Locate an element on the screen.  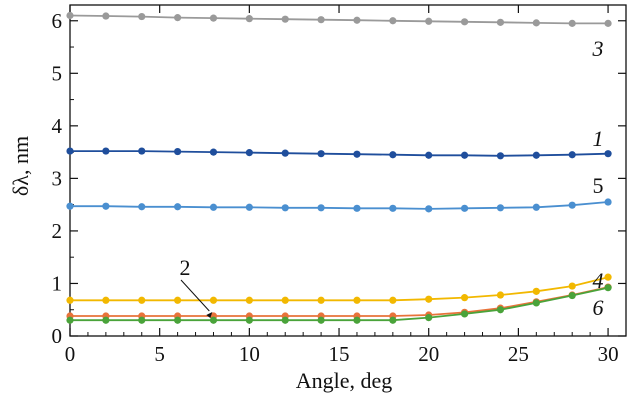
y-tick-label: 6 is located at coordinates (57, 21).